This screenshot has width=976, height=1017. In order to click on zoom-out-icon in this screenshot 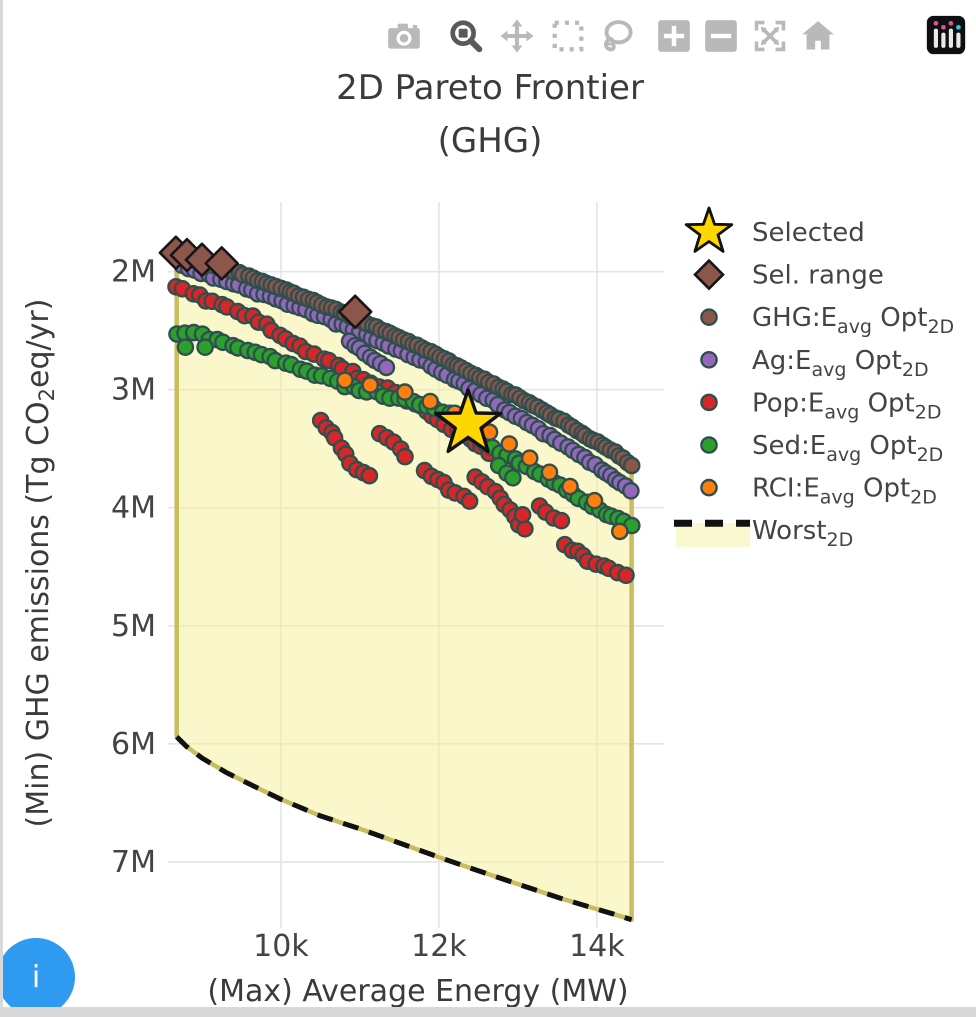, I will do `click(721, 36)`.